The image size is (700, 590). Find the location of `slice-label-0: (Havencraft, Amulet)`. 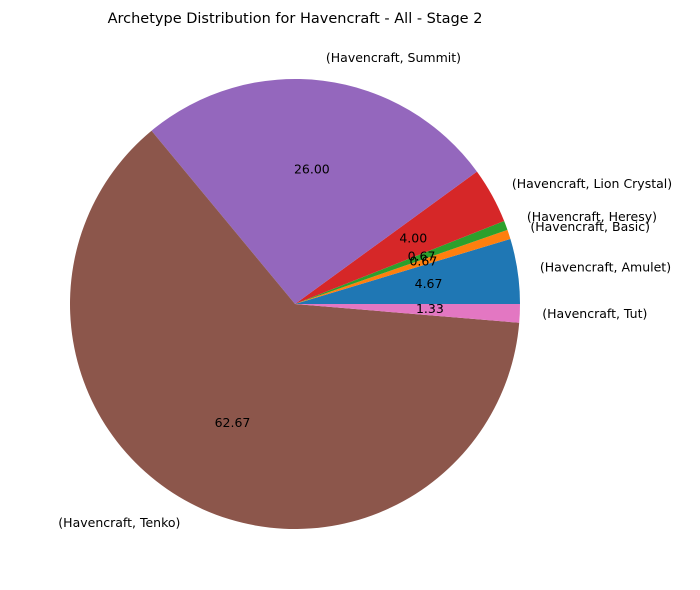

slice-label-0: (Havencraft, Amulet) is located at coordinates (605, 266).